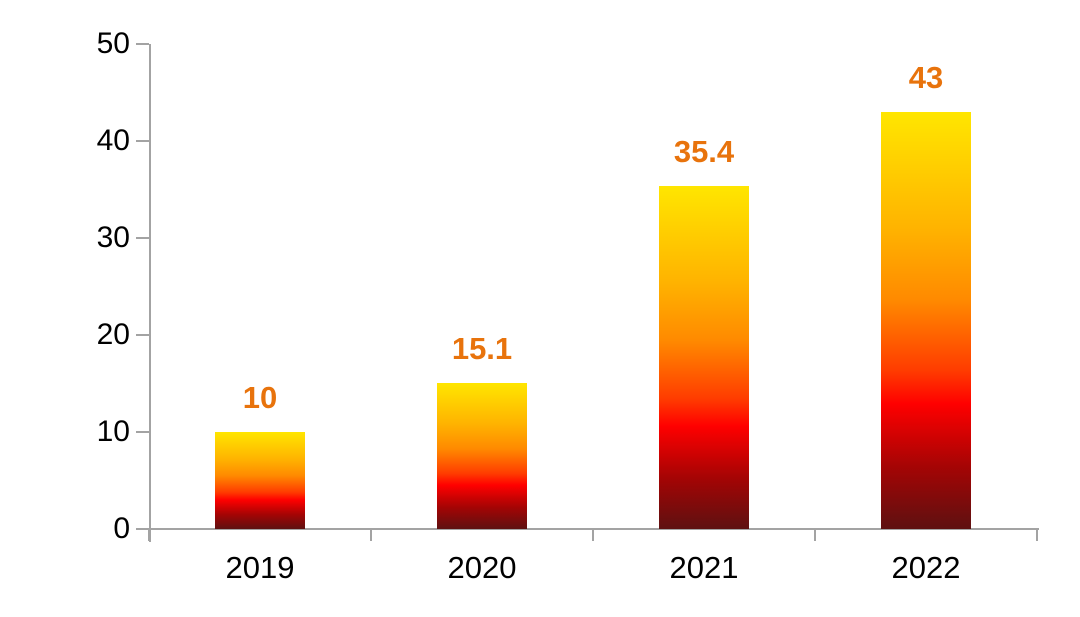 The height and width of the screenshot is (617, 1080). What do you see at coordinates (121, 528) in the screenshot?
I see `y-tick-label: 0` at bounding box center [121, 528].